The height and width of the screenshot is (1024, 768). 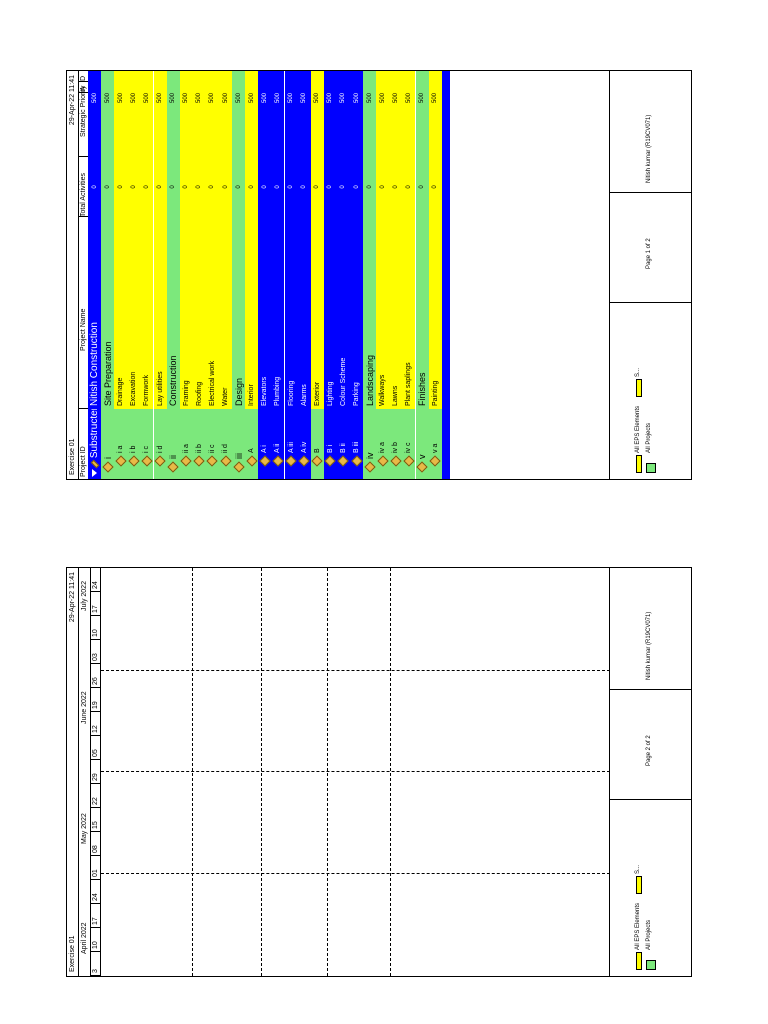 I want to click on table-row: A iii Flooring 0 500, so click(x=291, y=275).